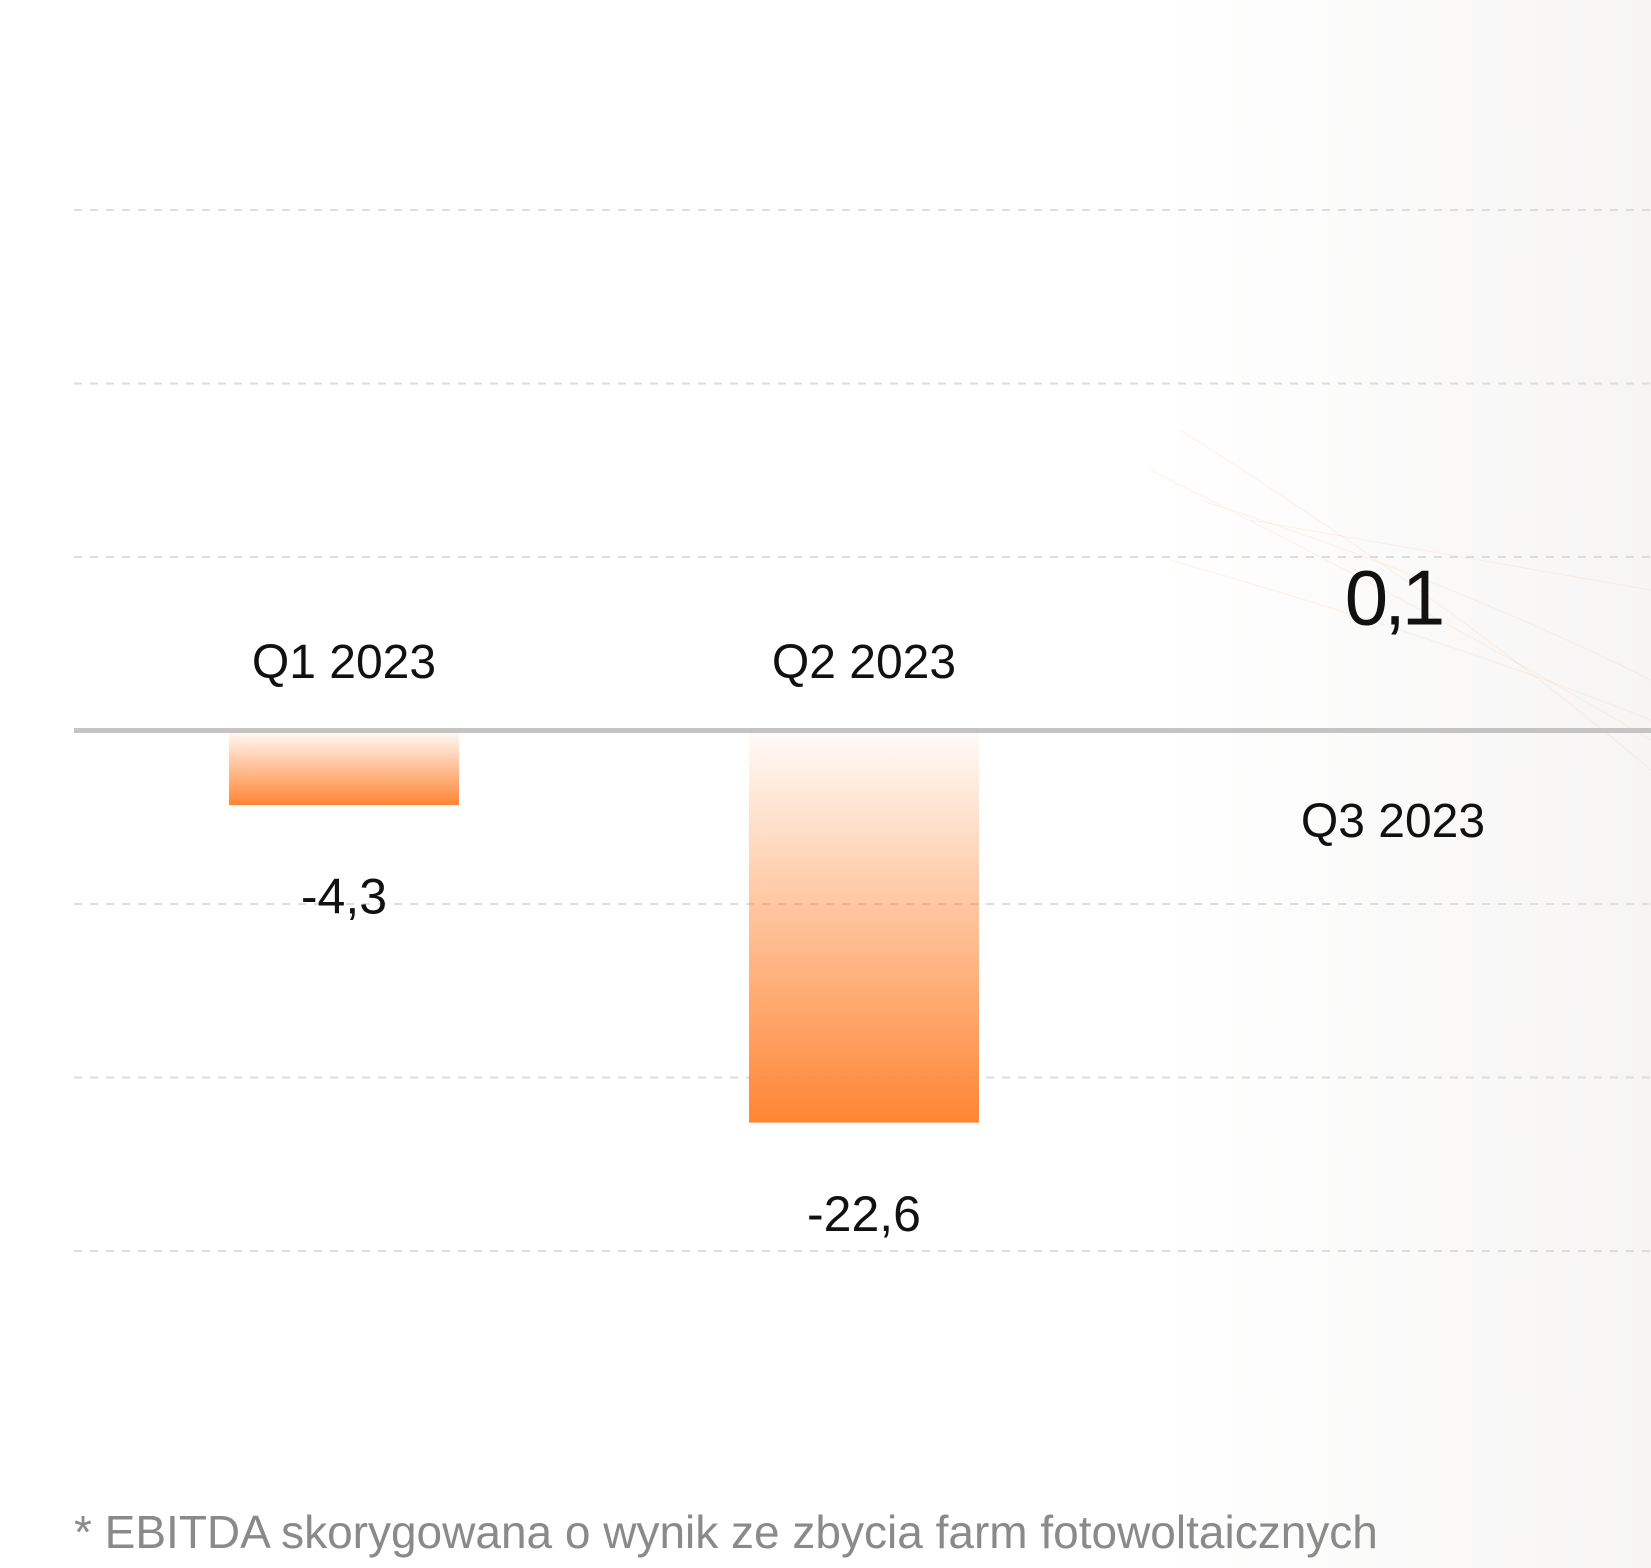 The height and width of the screenshot is (1568, 1651). I want to click on decor-lines, so click(1400, 600).